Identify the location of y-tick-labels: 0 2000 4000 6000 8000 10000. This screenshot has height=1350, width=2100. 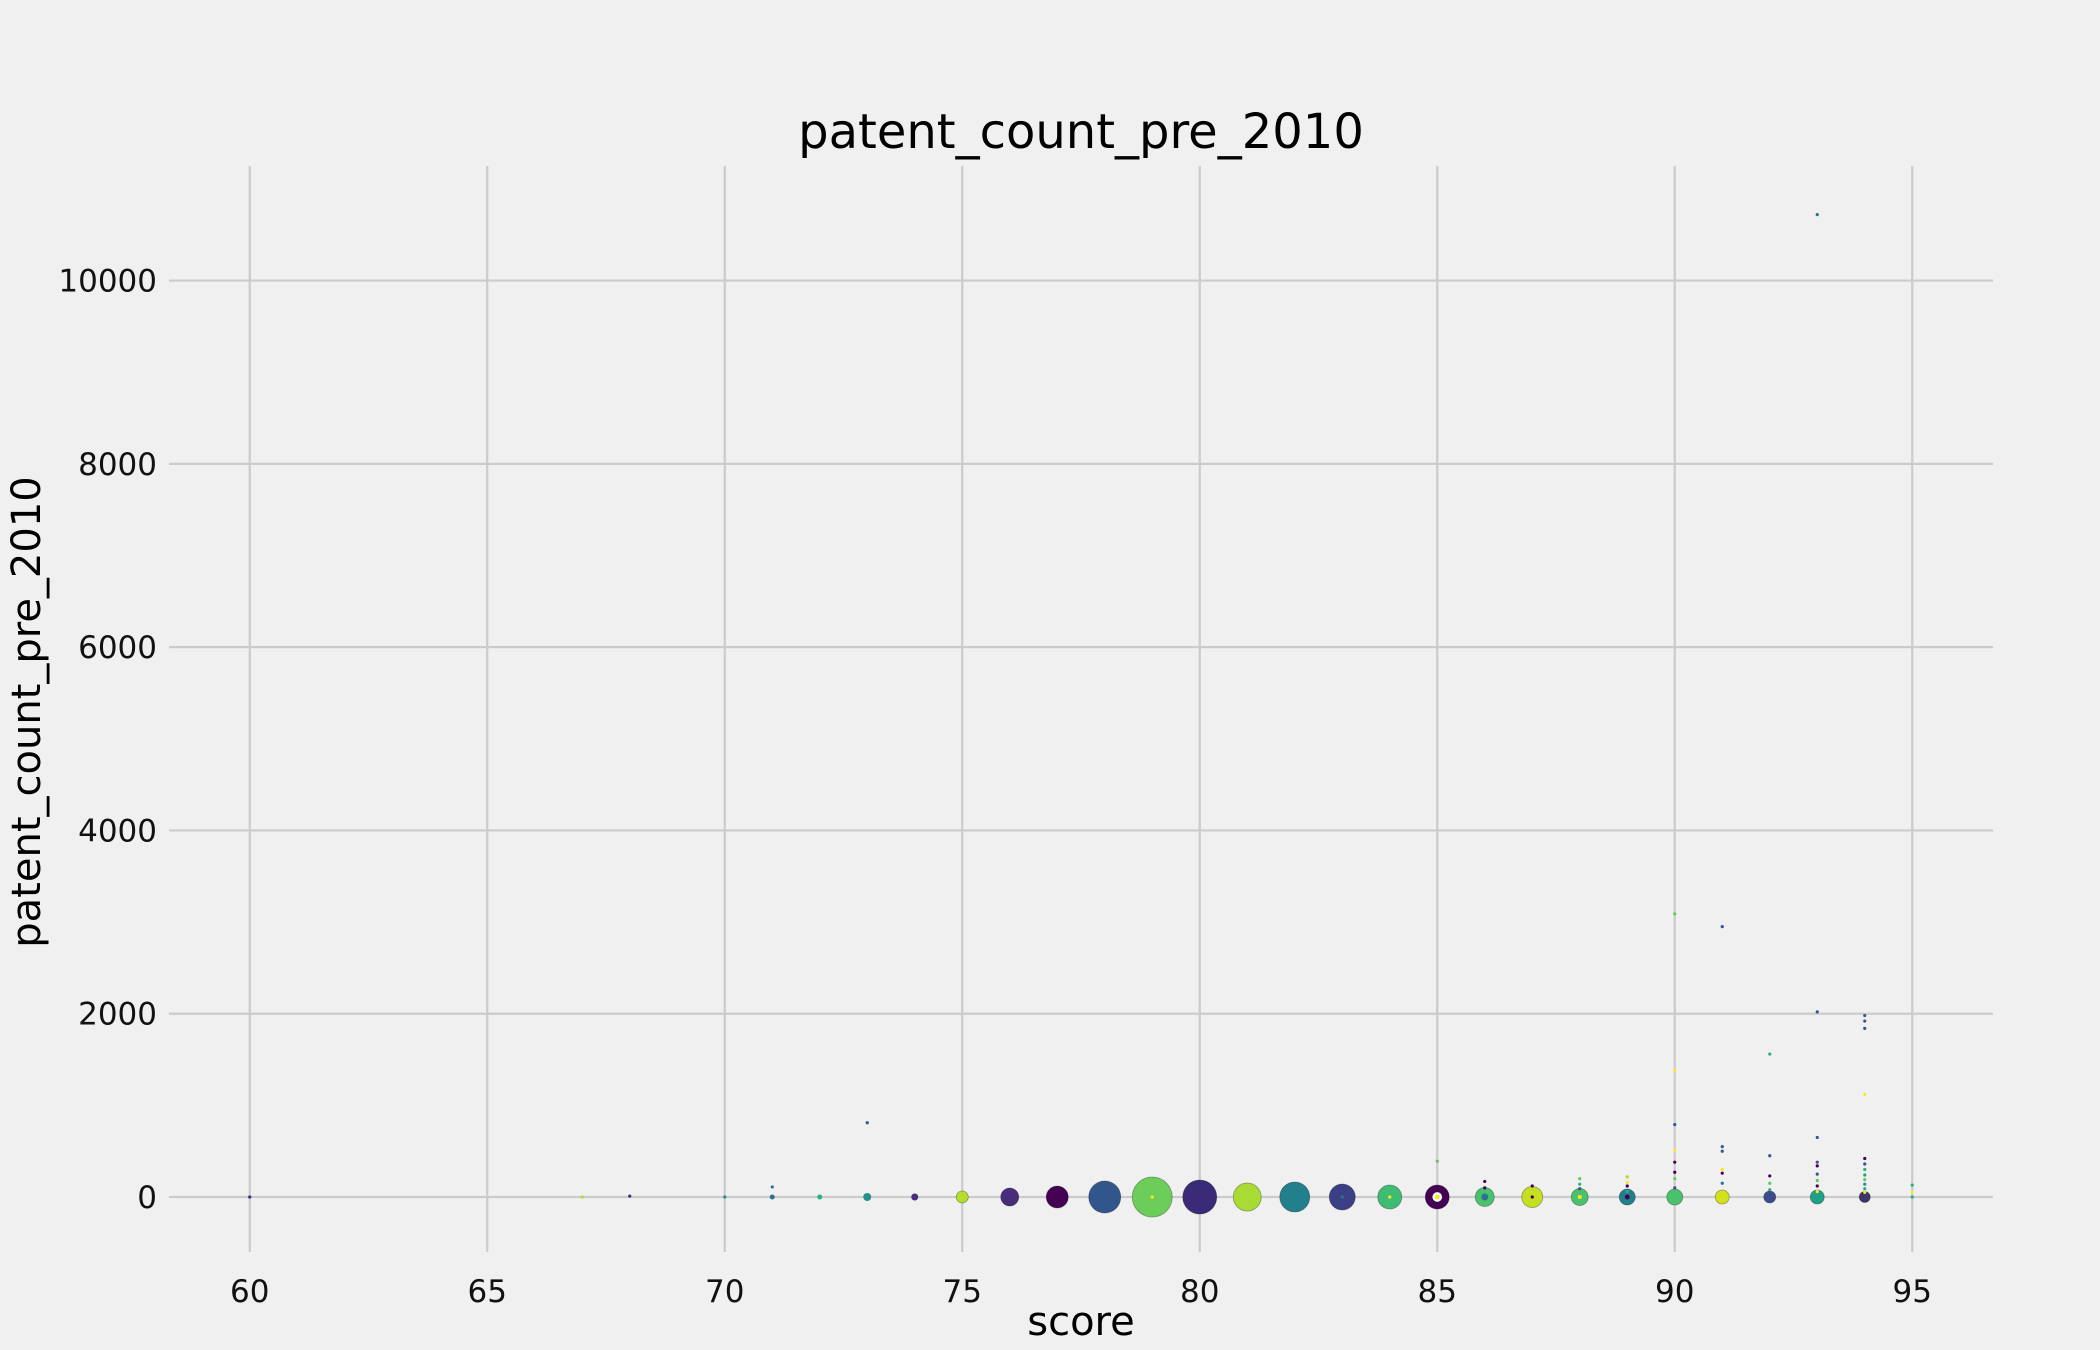
(107, 740).